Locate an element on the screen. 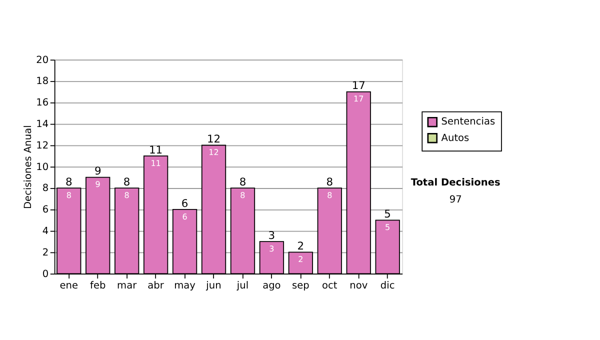 The height and width of the screenshot is (340, 600). data-label: 9 is located at coordinates (97, 185).